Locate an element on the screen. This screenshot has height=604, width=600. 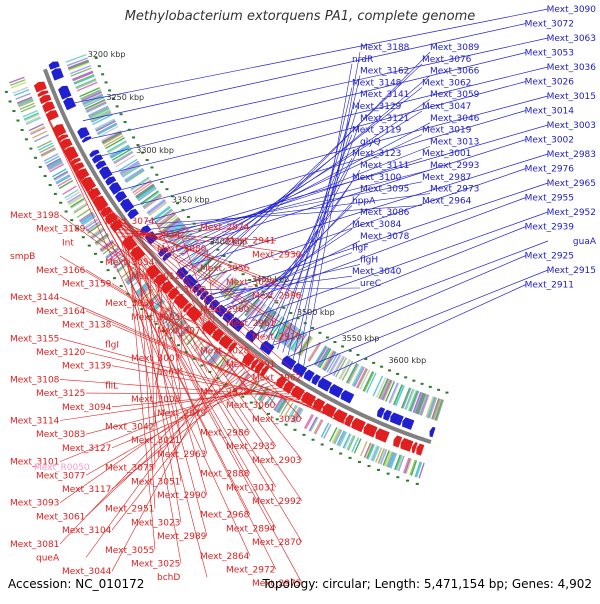
gene-label-forward: Mext_2925 is located at coordinates (549, 257).